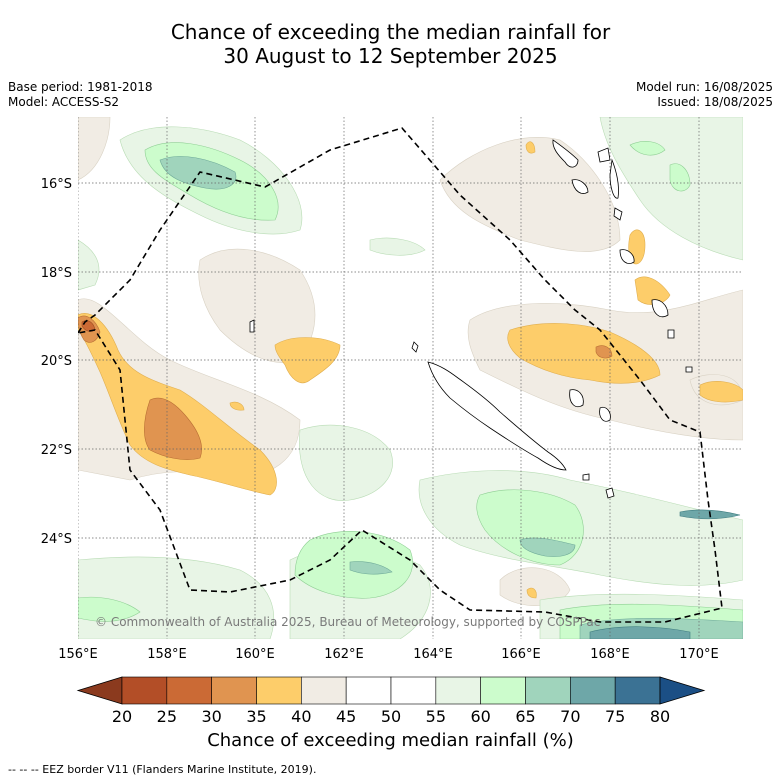 The image size is (781, 781). Describe the element at coordinates (390, 740) in the screenshot. I see `colorbar-label: Chance of exceeding median rainfall (%)` at that location.